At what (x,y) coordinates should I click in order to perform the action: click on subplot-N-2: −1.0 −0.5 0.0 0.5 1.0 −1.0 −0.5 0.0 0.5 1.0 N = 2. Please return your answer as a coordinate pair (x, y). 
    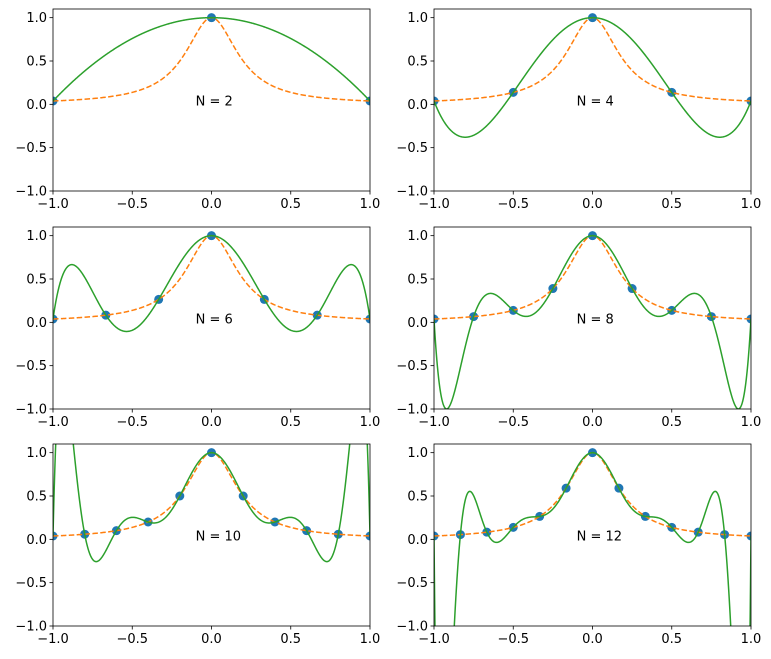
    Looking at the image, I should click on (198, 110).